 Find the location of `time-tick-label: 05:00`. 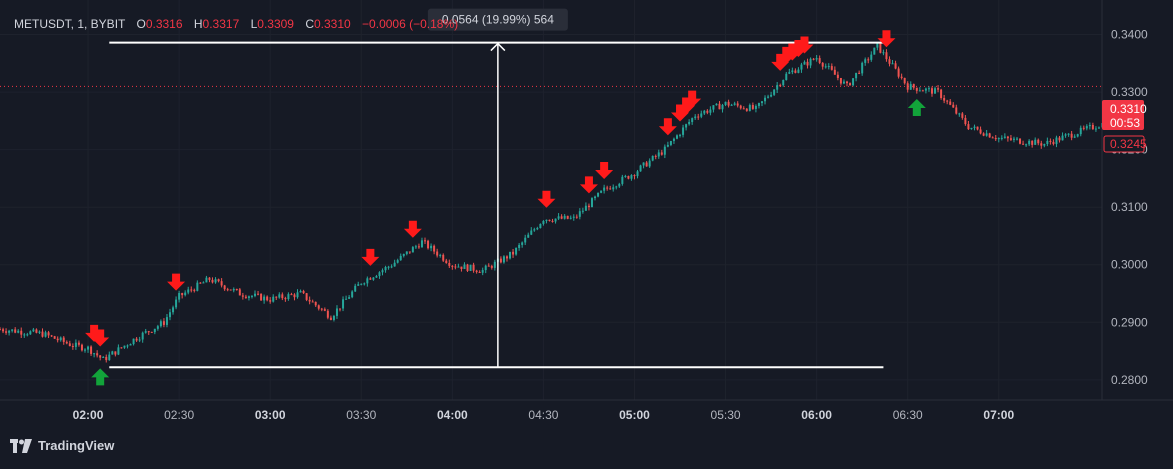

time-tick-label: 05:00 is located at coordinates (634, 415).